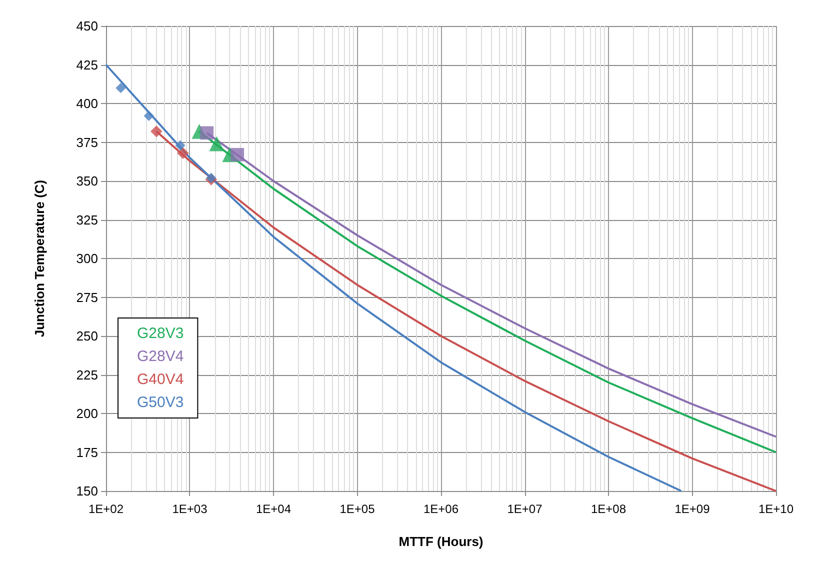  I want to click on y-tick-label: 350, so click(87, 181).